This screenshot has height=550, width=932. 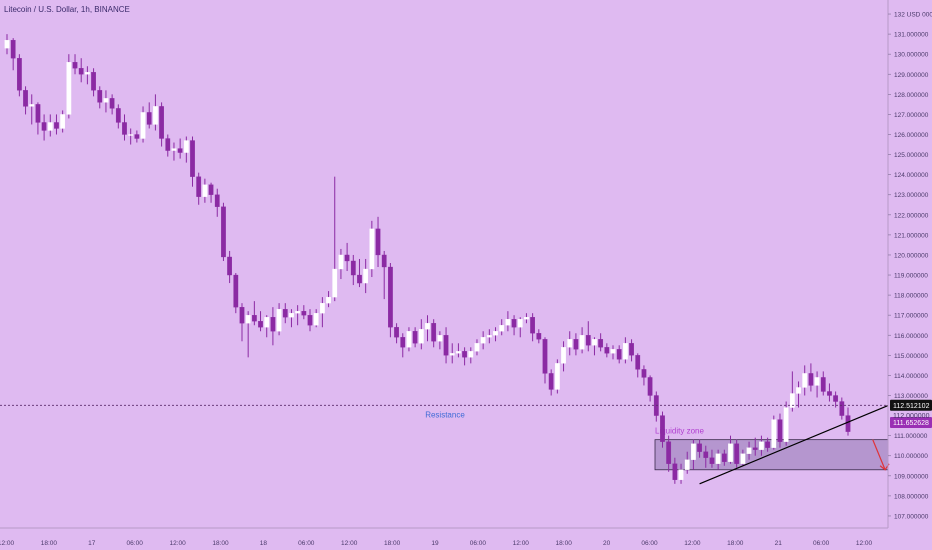 What do you see at coordinates (911, 55) in the screenshot?
I see `y-tick-label: 130.000000` at bounding box center [911, 55].